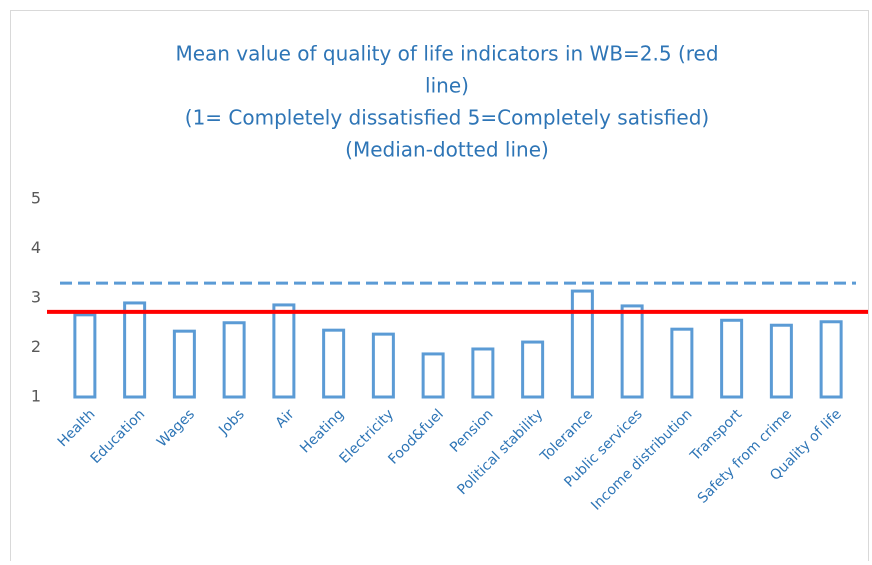  What do you see at coordinates (36, 396) in the screenshot?
I see `y-tick-label: 1` at bounding box center [36, 396].